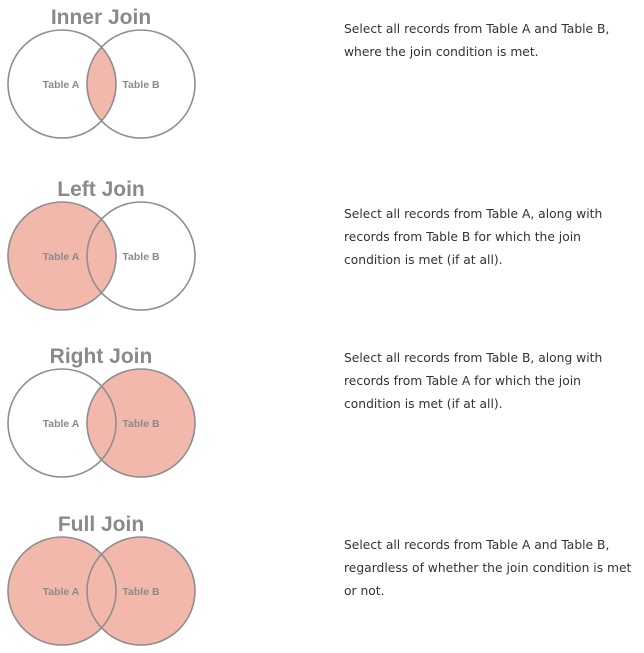 The height and width of the screenshot is (653, 644). I want to click on join-diagram-left-join: Left Join Table A Table B, so click(101, 244).